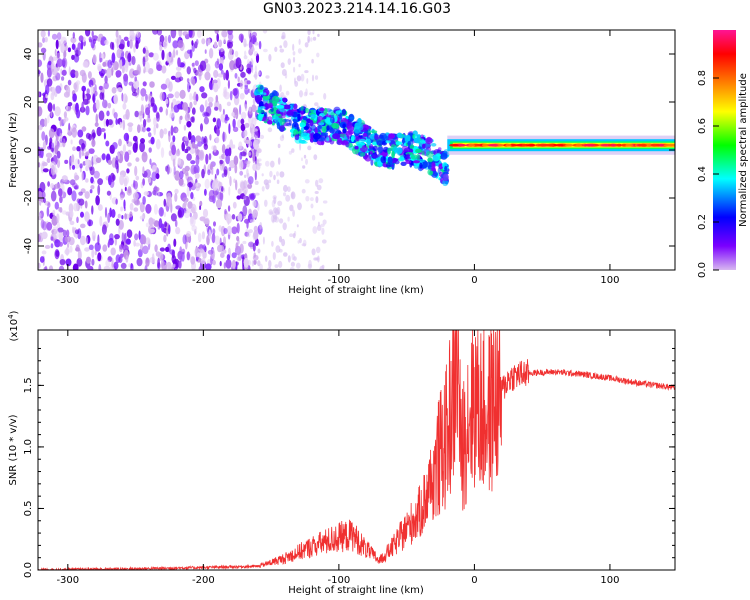  I want to click on y-tick-label: 0.0, so click(28, 570).